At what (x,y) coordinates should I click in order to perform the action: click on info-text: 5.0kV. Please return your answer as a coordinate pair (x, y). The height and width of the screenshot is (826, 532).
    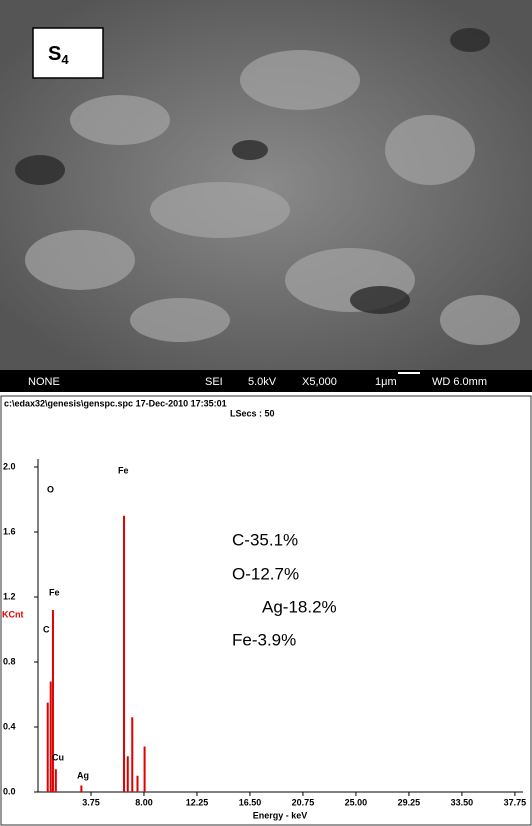
    Looking at the image, I should click on (262, 382).